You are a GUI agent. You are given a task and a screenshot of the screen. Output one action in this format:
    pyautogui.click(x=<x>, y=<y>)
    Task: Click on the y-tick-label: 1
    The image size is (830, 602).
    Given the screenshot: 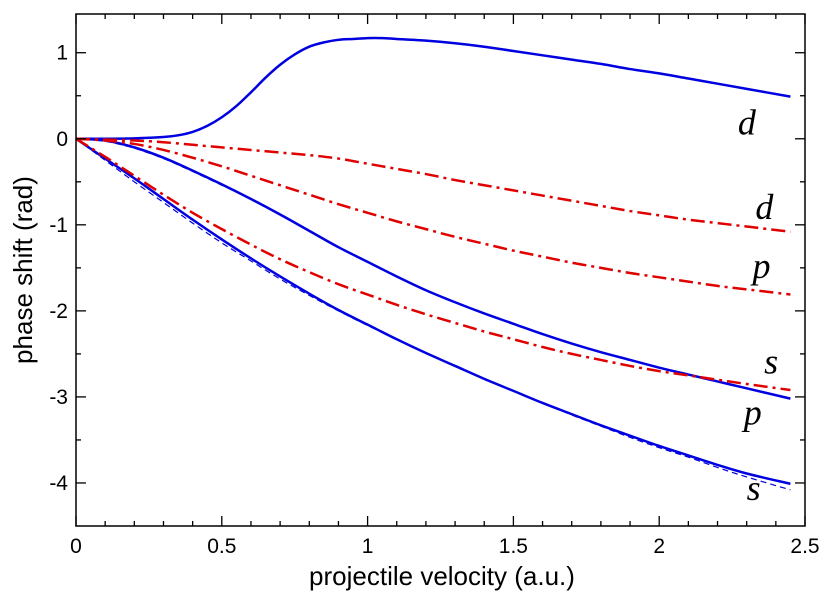 What is the action you would take?
    pyautogui.click(x=62, y=53)
    